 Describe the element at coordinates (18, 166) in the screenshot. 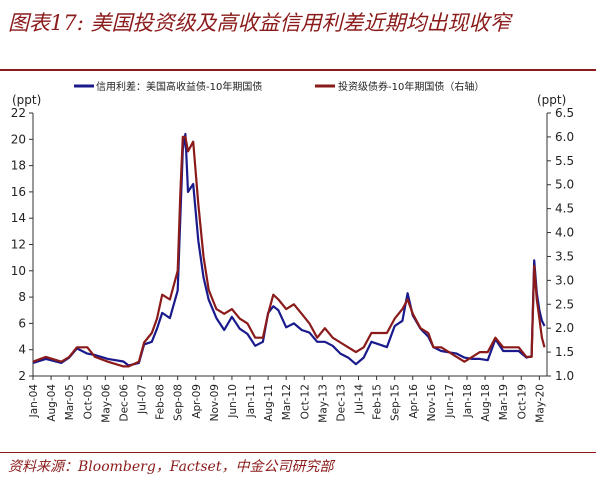

I see `left-axis-tick-label: 18` at that location.